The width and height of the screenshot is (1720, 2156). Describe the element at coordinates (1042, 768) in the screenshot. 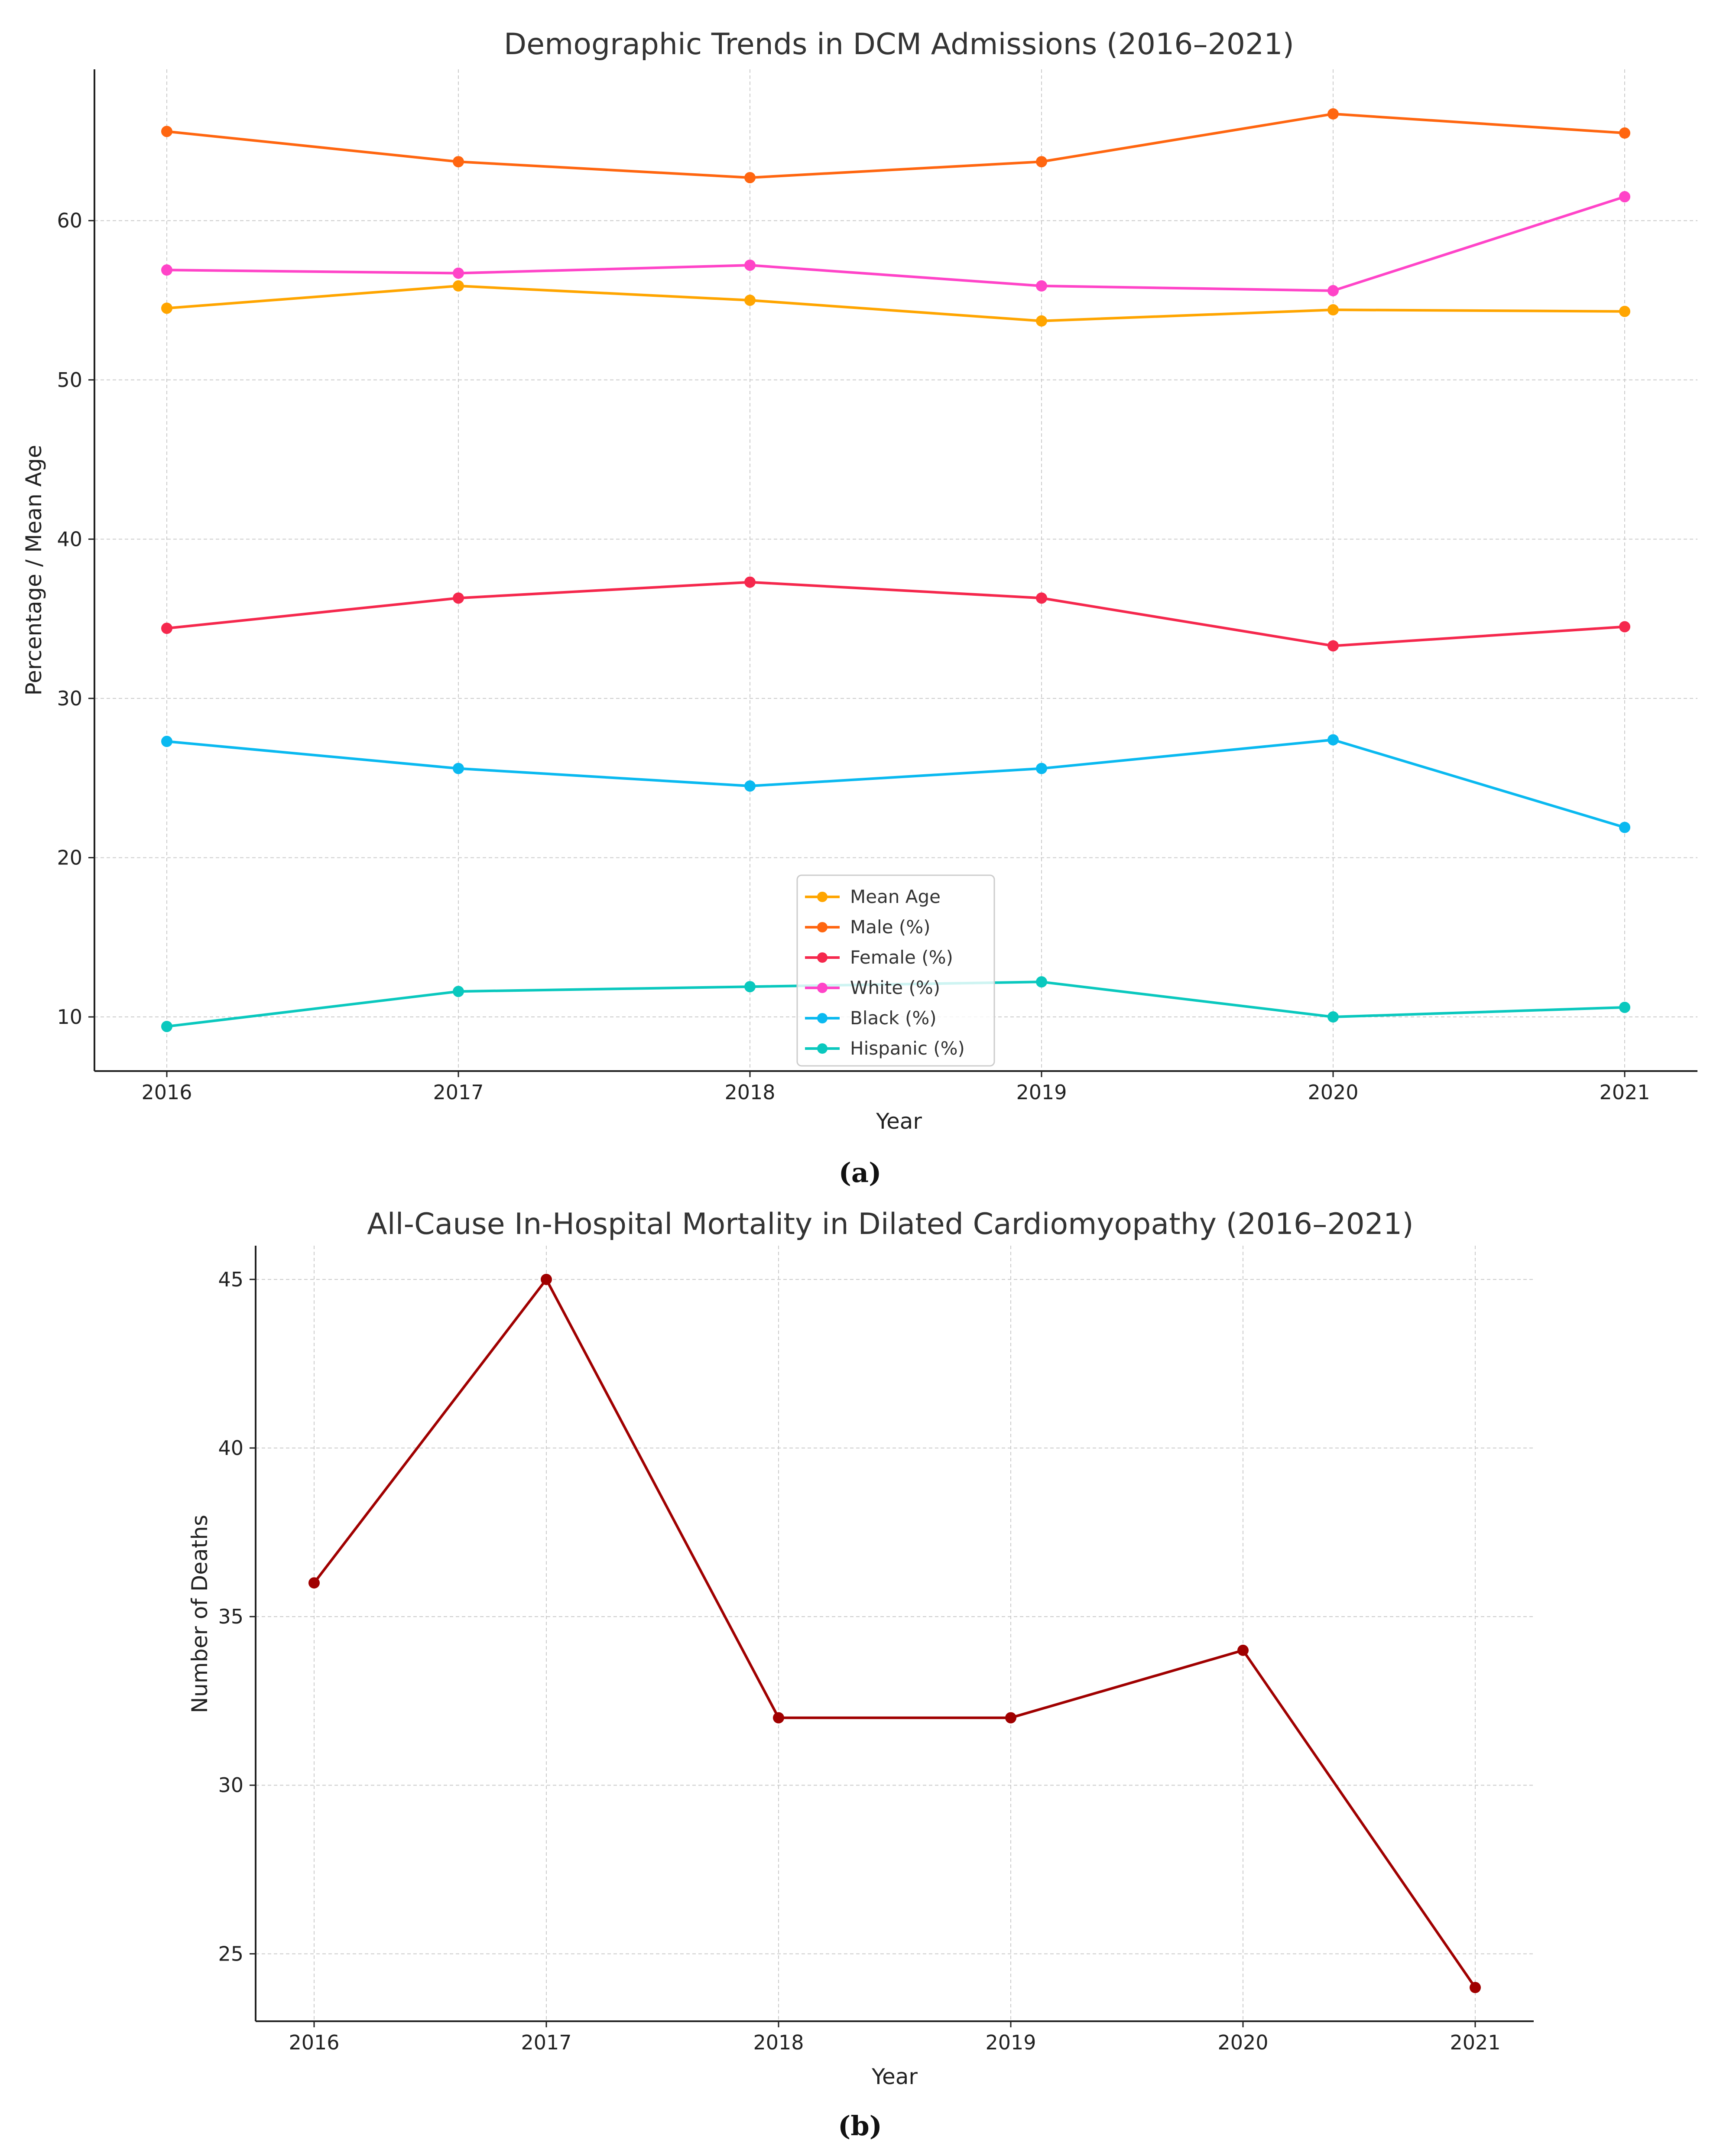

I see `chart-a-point-black-2019` at that location.